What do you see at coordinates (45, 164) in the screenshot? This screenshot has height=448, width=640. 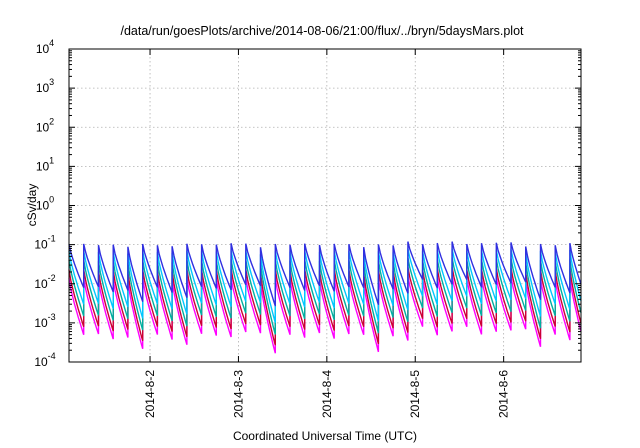 I see `y-tick-label: 10¹` at bounding box center [45, 164].